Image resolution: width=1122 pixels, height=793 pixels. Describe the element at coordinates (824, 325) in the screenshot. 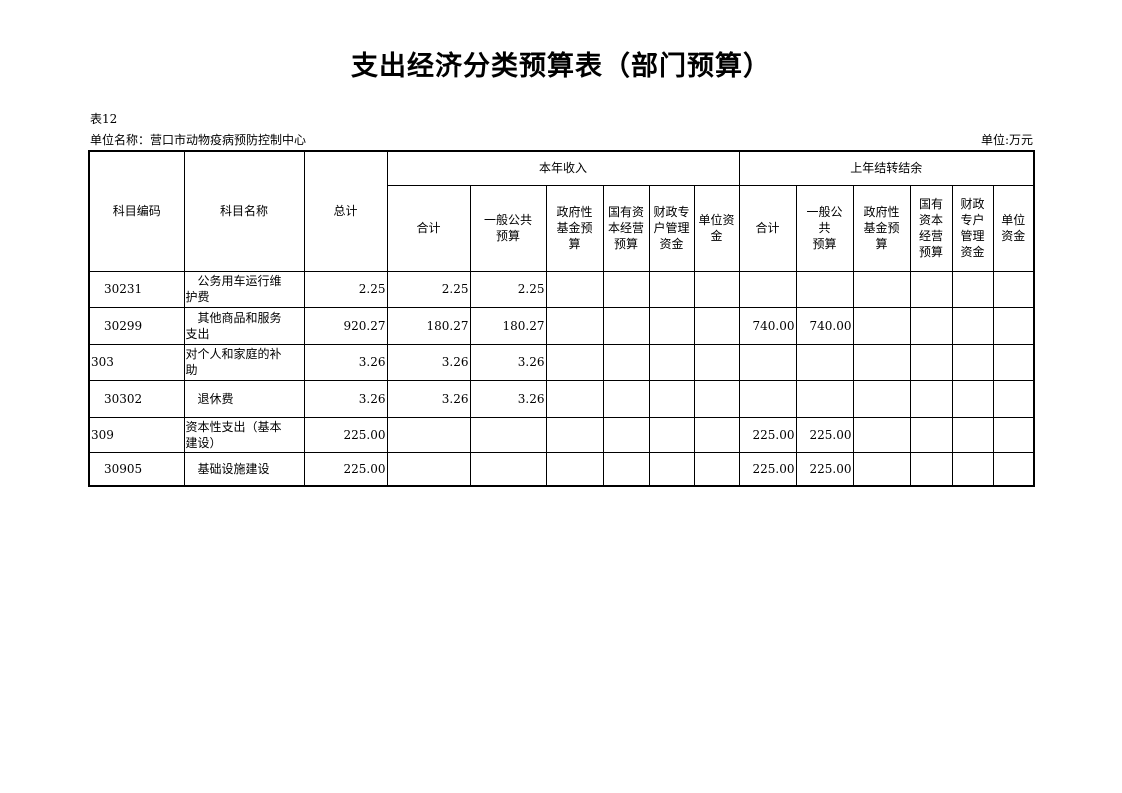

I see `row-value: 740.00` at that location.